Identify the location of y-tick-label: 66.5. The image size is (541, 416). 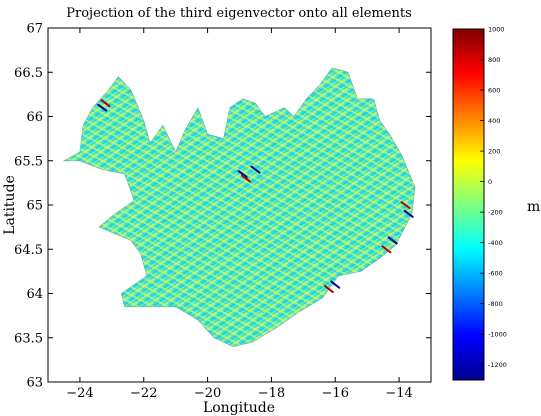
(28, 73).